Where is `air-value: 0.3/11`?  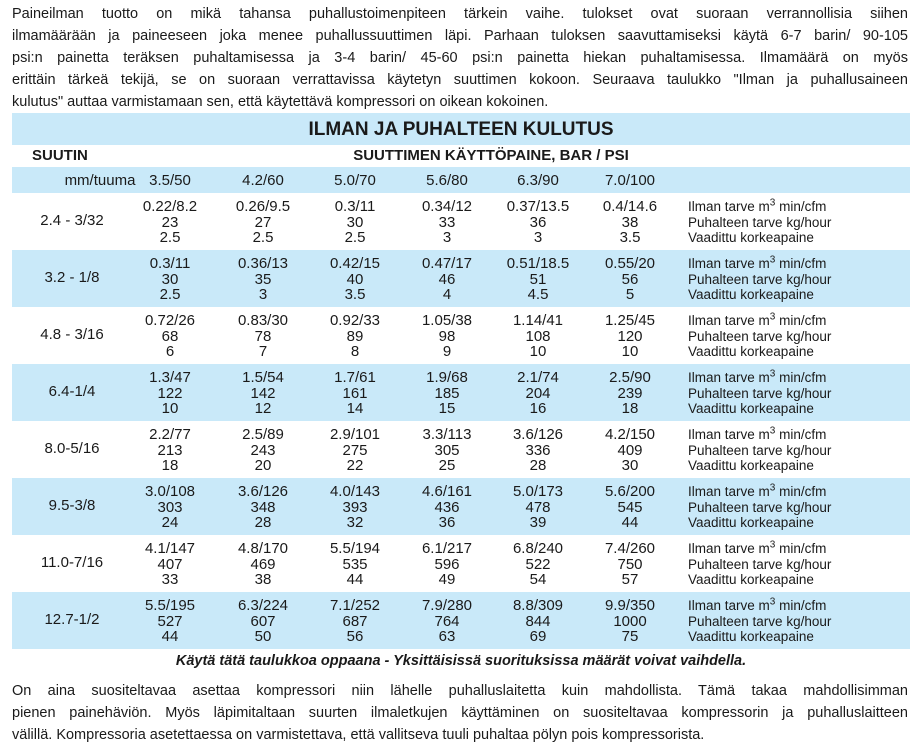 air-value: 0.3/11 is located at coordinates (170, 263).